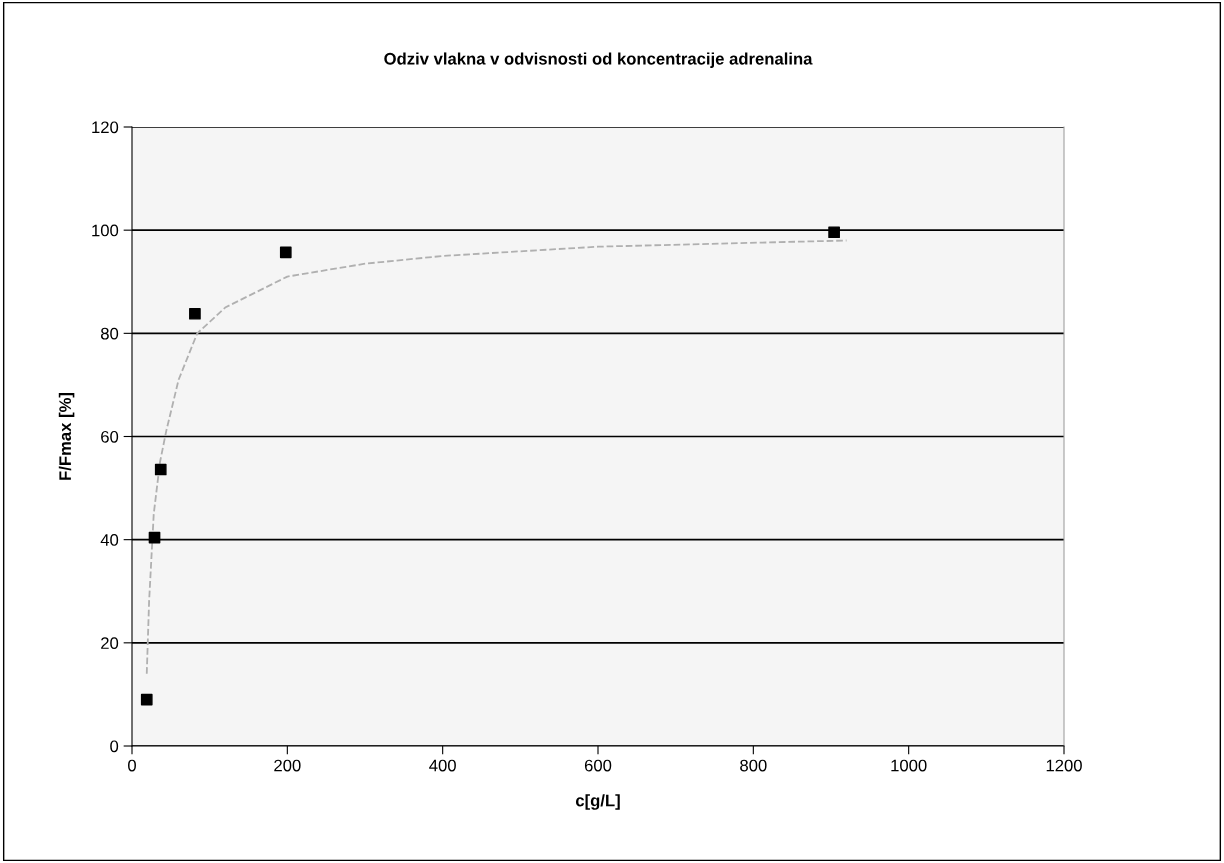  Describe the element at coordinates (114, 746) in the screenshot. I see `y-tick-label: 0` at that location.